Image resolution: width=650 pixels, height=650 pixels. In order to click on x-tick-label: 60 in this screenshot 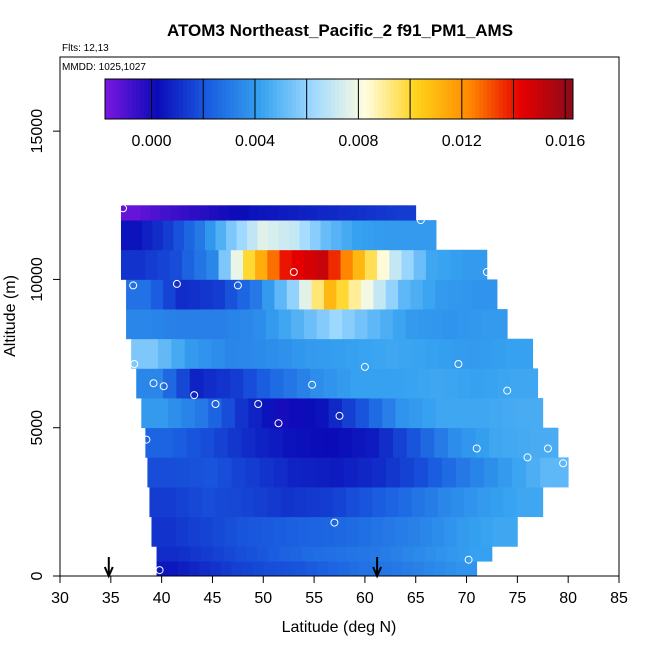, I will do `click(365, 598)`.